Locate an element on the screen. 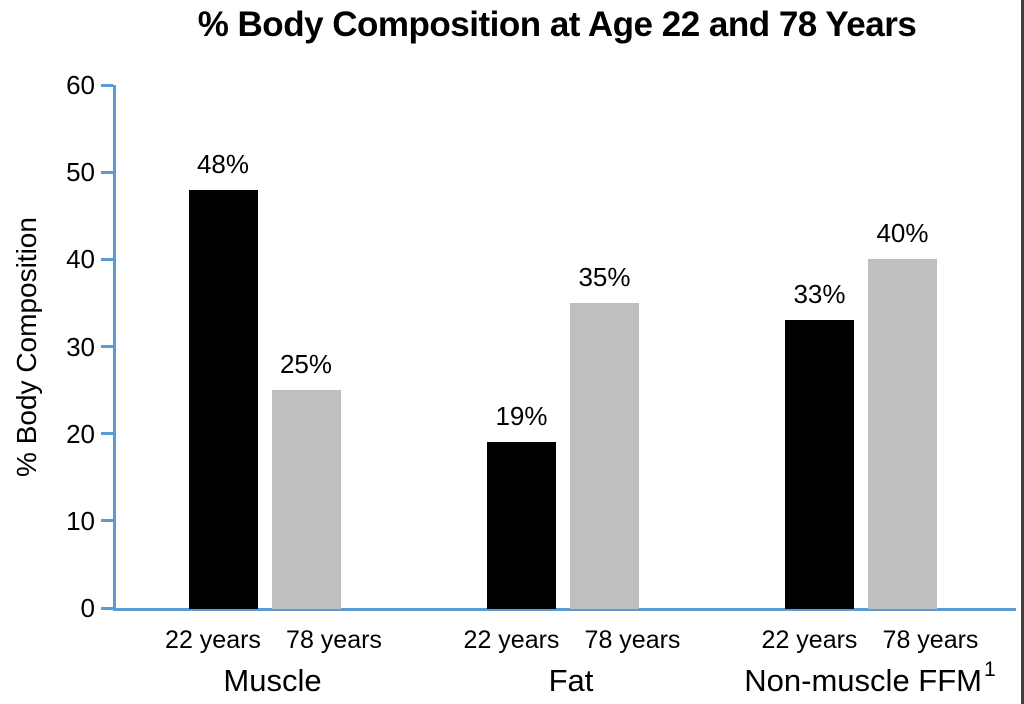 This screenshot has width=1024, height=704. y-tick-label: 20 is located at coordinates (80, 433).